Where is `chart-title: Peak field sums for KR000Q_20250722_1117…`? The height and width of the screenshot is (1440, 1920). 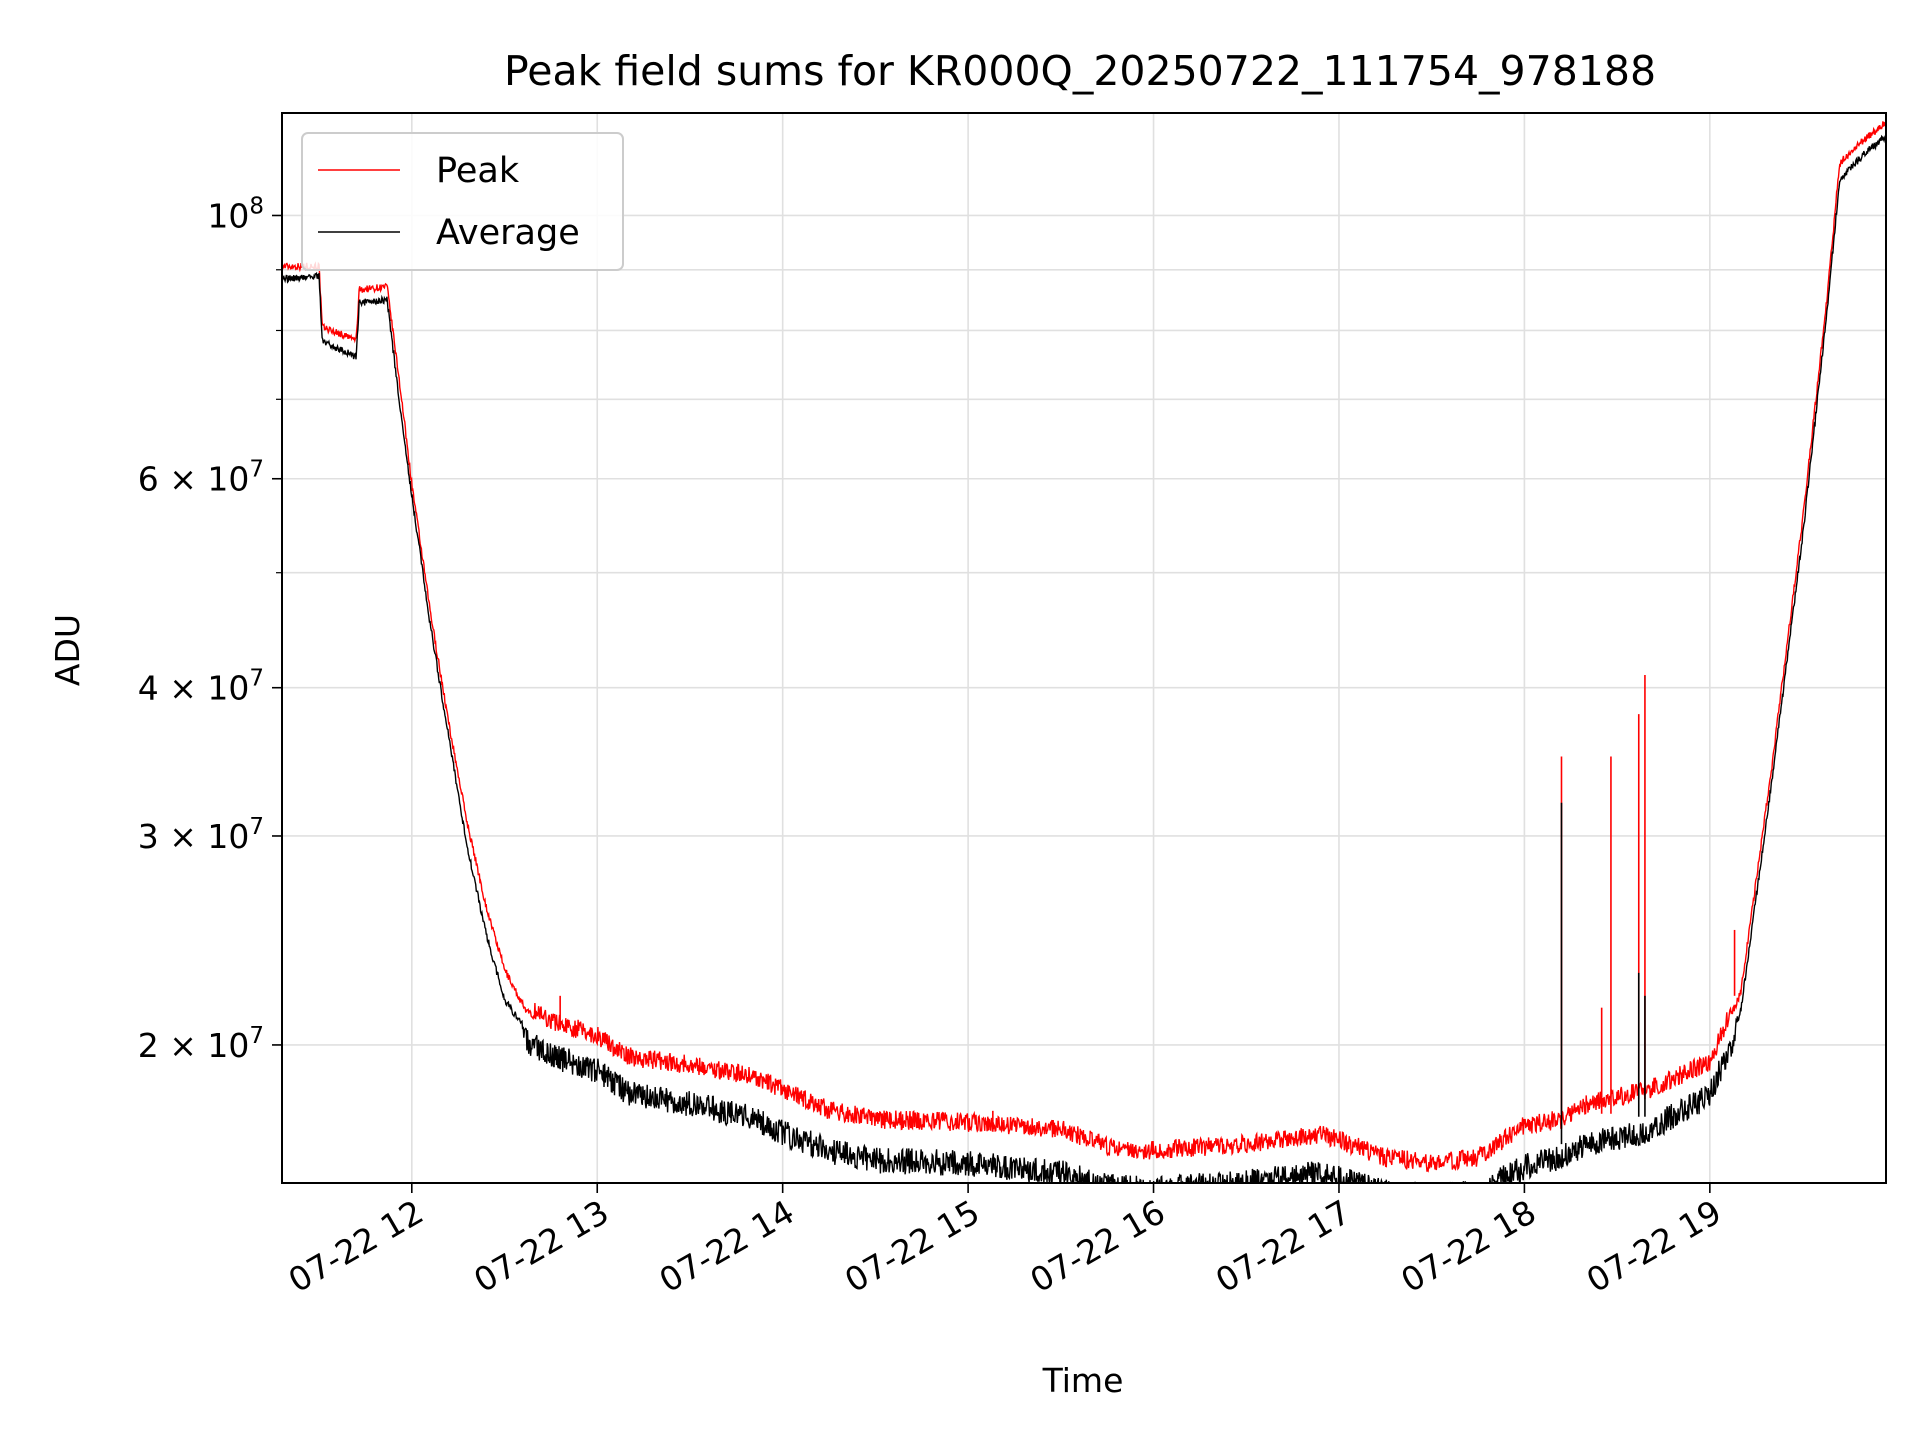 chart-title: Peak field sums for KR000Q_20250722_1117… is located at coordinates (1080, 71).